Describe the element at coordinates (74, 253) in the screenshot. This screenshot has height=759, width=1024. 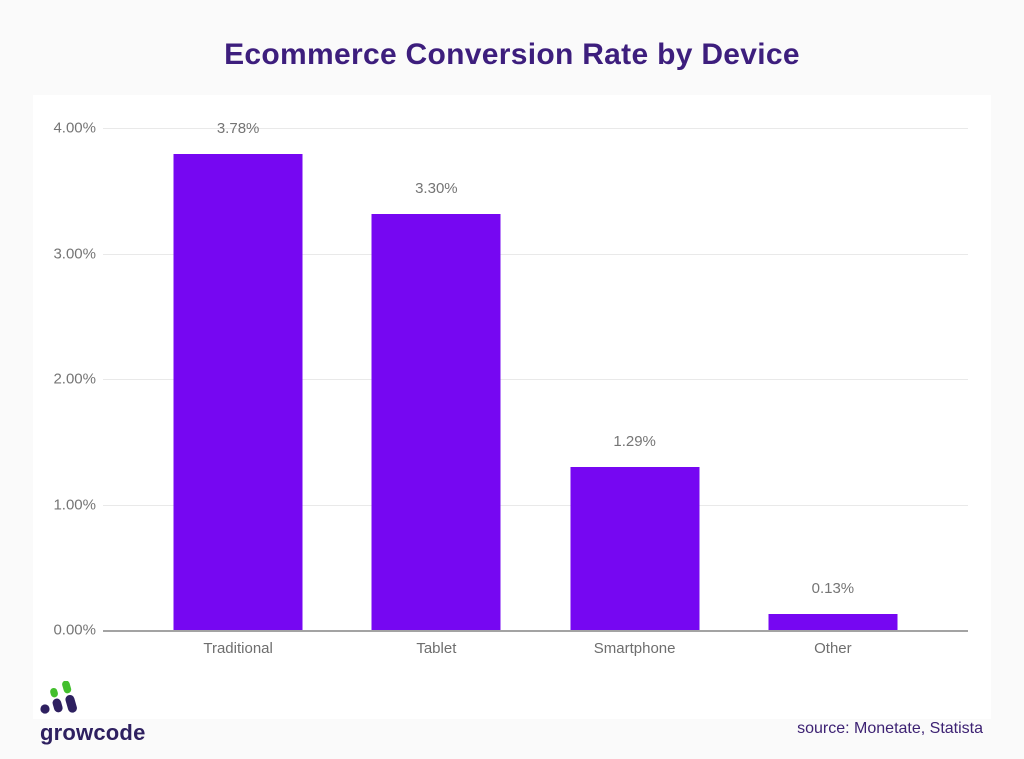
I see `y-tick-label: 3.00%` at that location.